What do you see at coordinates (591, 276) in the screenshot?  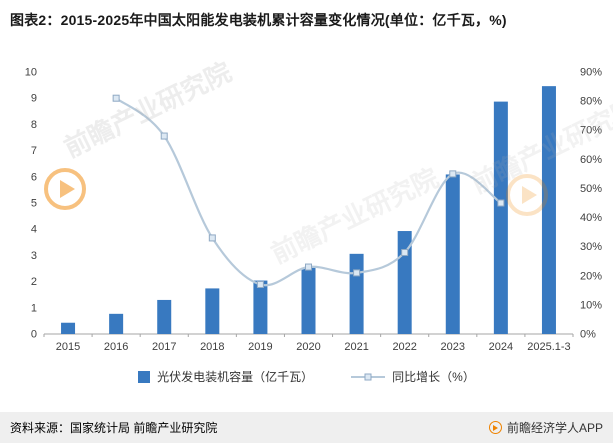 I see `y-axis-right-tick: 20%` at bounding box center [591, 276].